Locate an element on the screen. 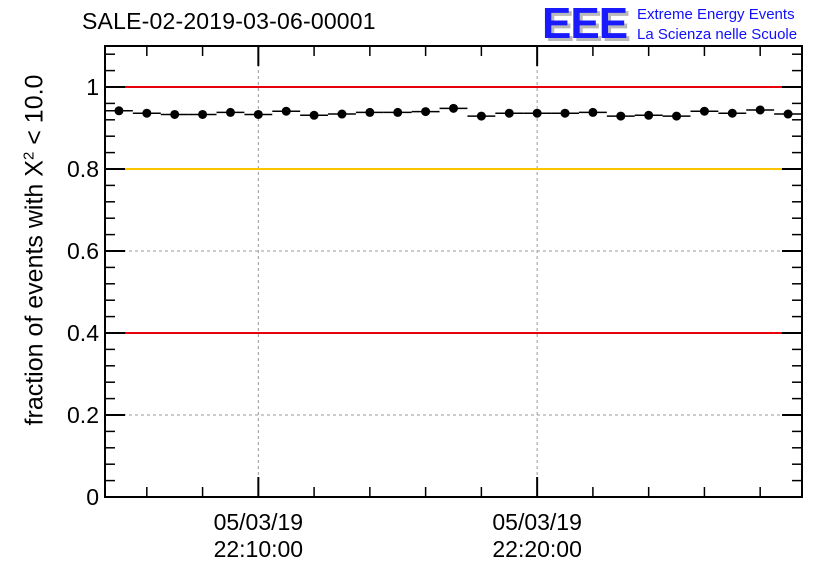 The width and height of the screenshot is (836, 572). logo-line-1: Extreme Energy Events is located at coordinates (716, 14).